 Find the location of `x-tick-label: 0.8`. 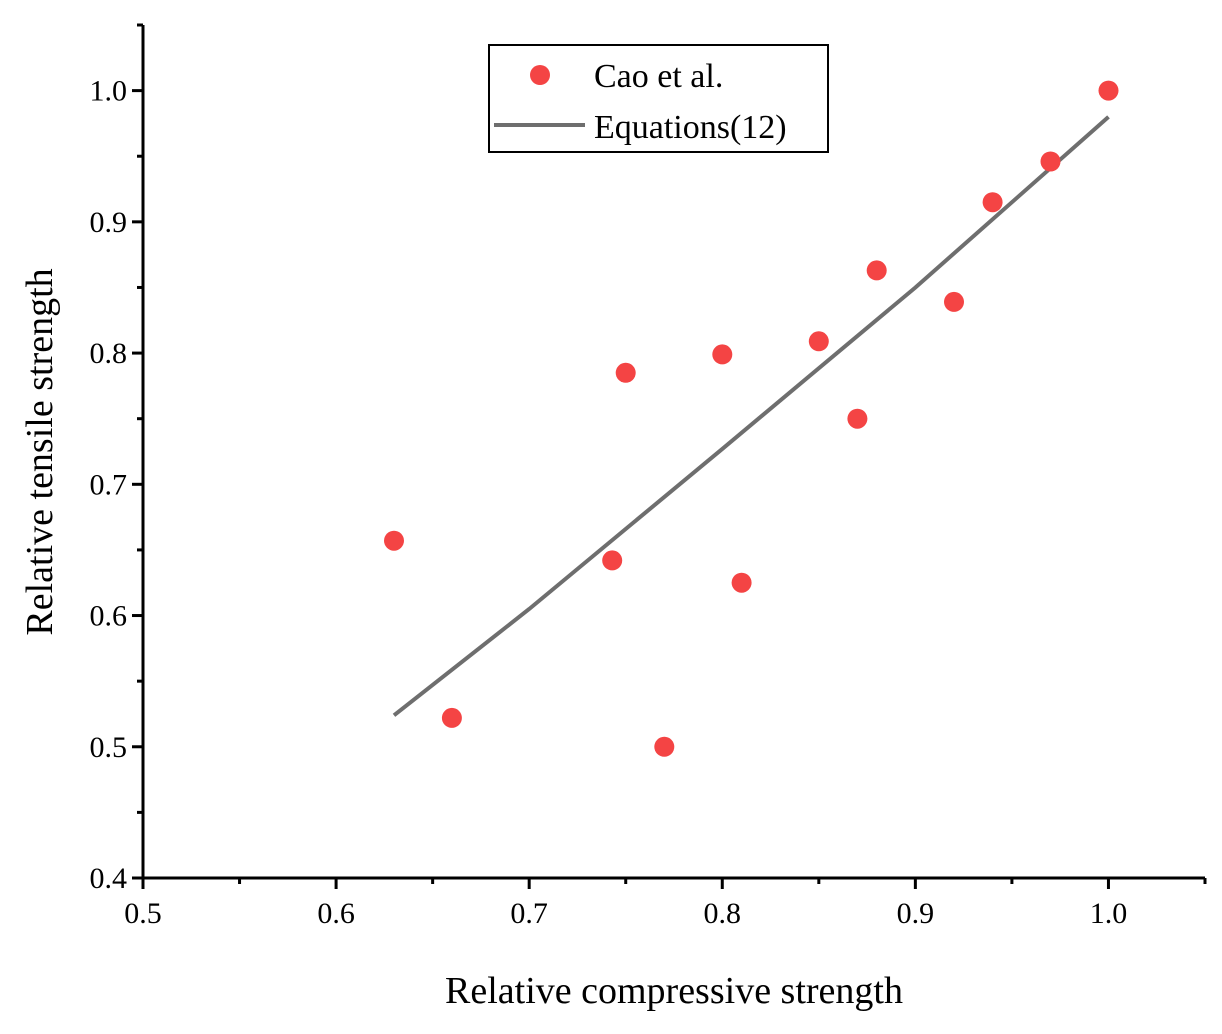

x-tick-label: 0.8 is located at coordinates (723, 913).